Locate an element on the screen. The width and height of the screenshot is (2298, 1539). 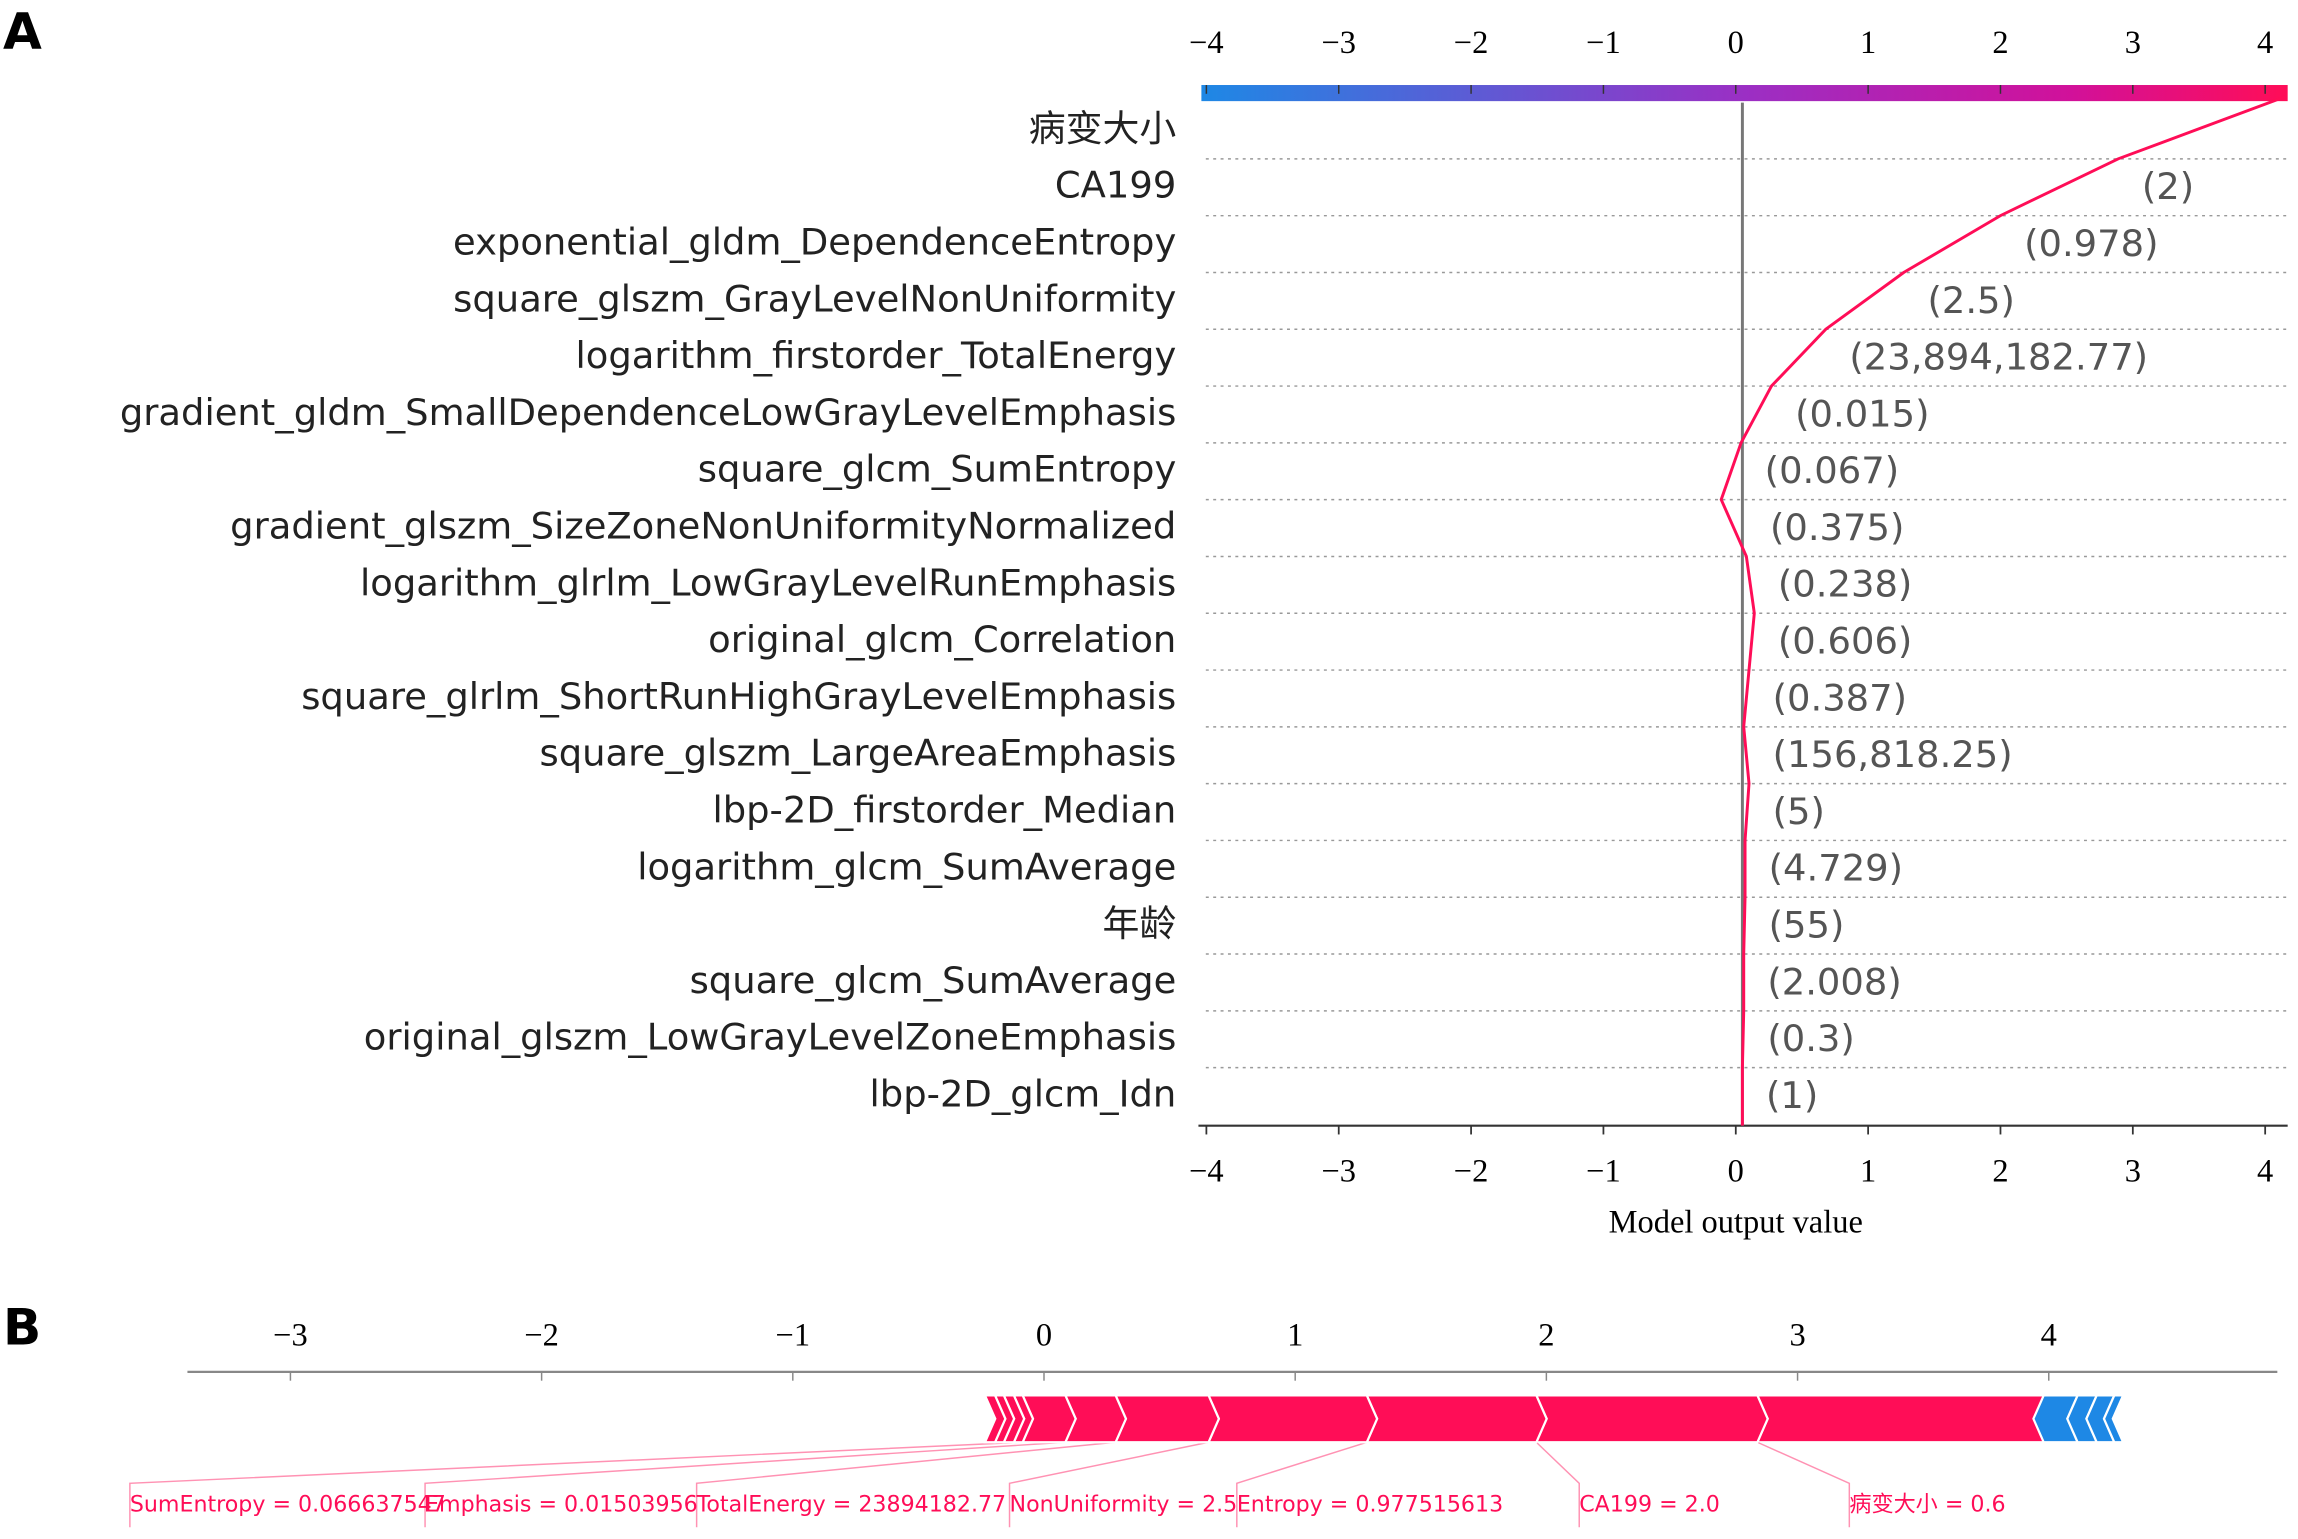
feature-name: logarithm_glrlm_LowGrayLevelRunEmphasis is located at coordinates (768, 582).